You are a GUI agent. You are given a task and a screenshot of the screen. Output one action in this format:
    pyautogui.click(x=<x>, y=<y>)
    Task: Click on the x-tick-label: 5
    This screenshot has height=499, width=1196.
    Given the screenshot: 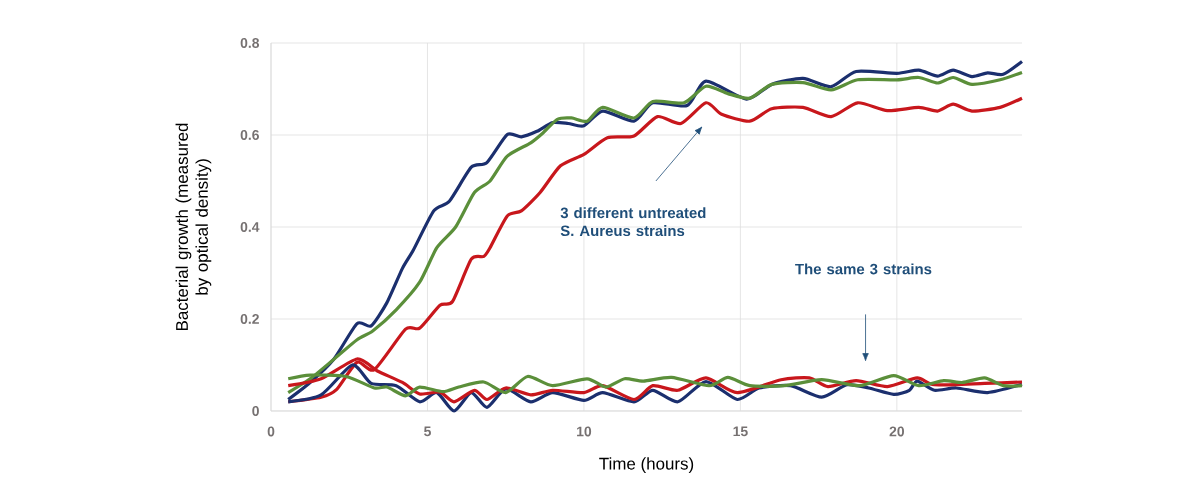 What is the action you would take?
    pyautogui.click(x=427, y=431)
    